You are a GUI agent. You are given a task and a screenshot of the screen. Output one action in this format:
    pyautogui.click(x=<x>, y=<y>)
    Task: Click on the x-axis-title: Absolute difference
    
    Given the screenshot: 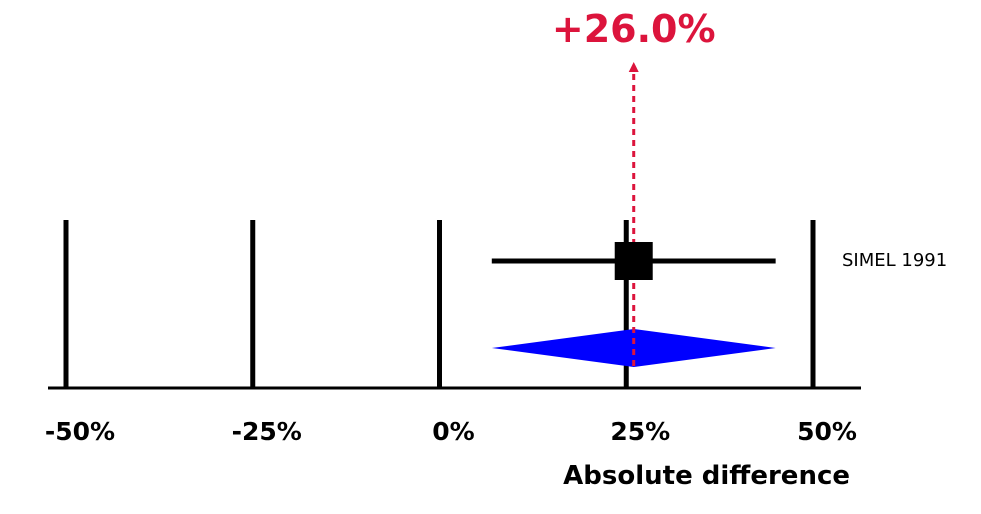 What is the action you would take?
    pyautogui.click(x=706, y=476)
    